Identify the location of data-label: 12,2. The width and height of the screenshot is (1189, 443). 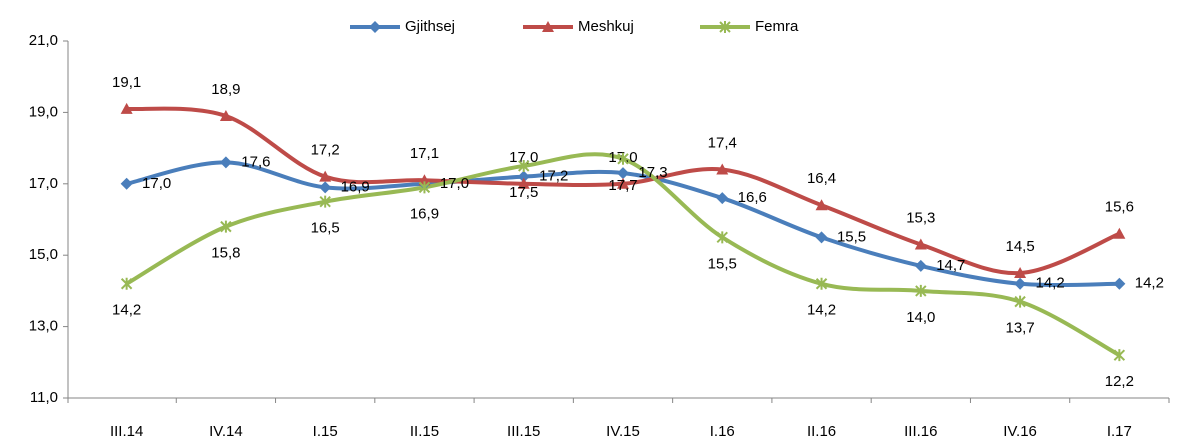
(1119, 381).